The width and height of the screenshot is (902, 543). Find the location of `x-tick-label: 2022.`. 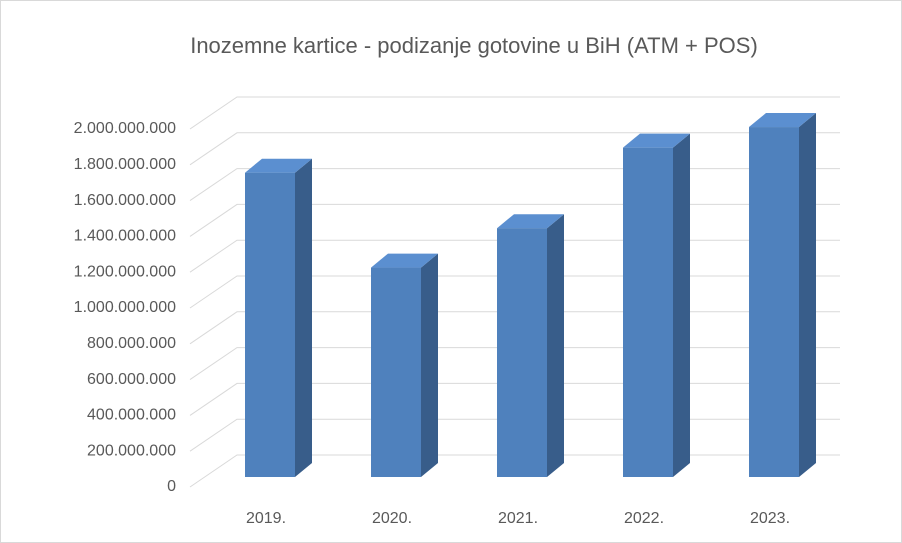

x-tick-label: 2022. is located at coordinates (644, 518).